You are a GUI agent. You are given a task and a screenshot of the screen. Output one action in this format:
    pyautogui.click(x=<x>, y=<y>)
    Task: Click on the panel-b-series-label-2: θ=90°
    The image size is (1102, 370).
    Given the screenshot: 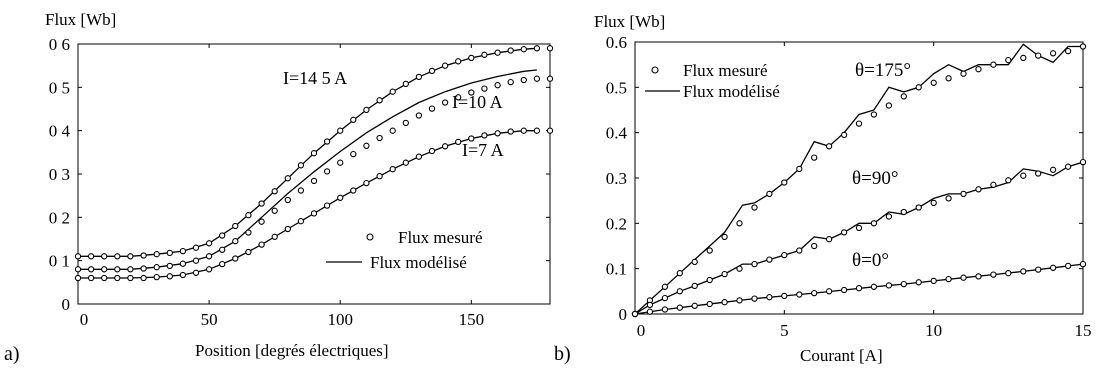 What is the action you would take?
    pyautogui.click(x=875, y=178)
    